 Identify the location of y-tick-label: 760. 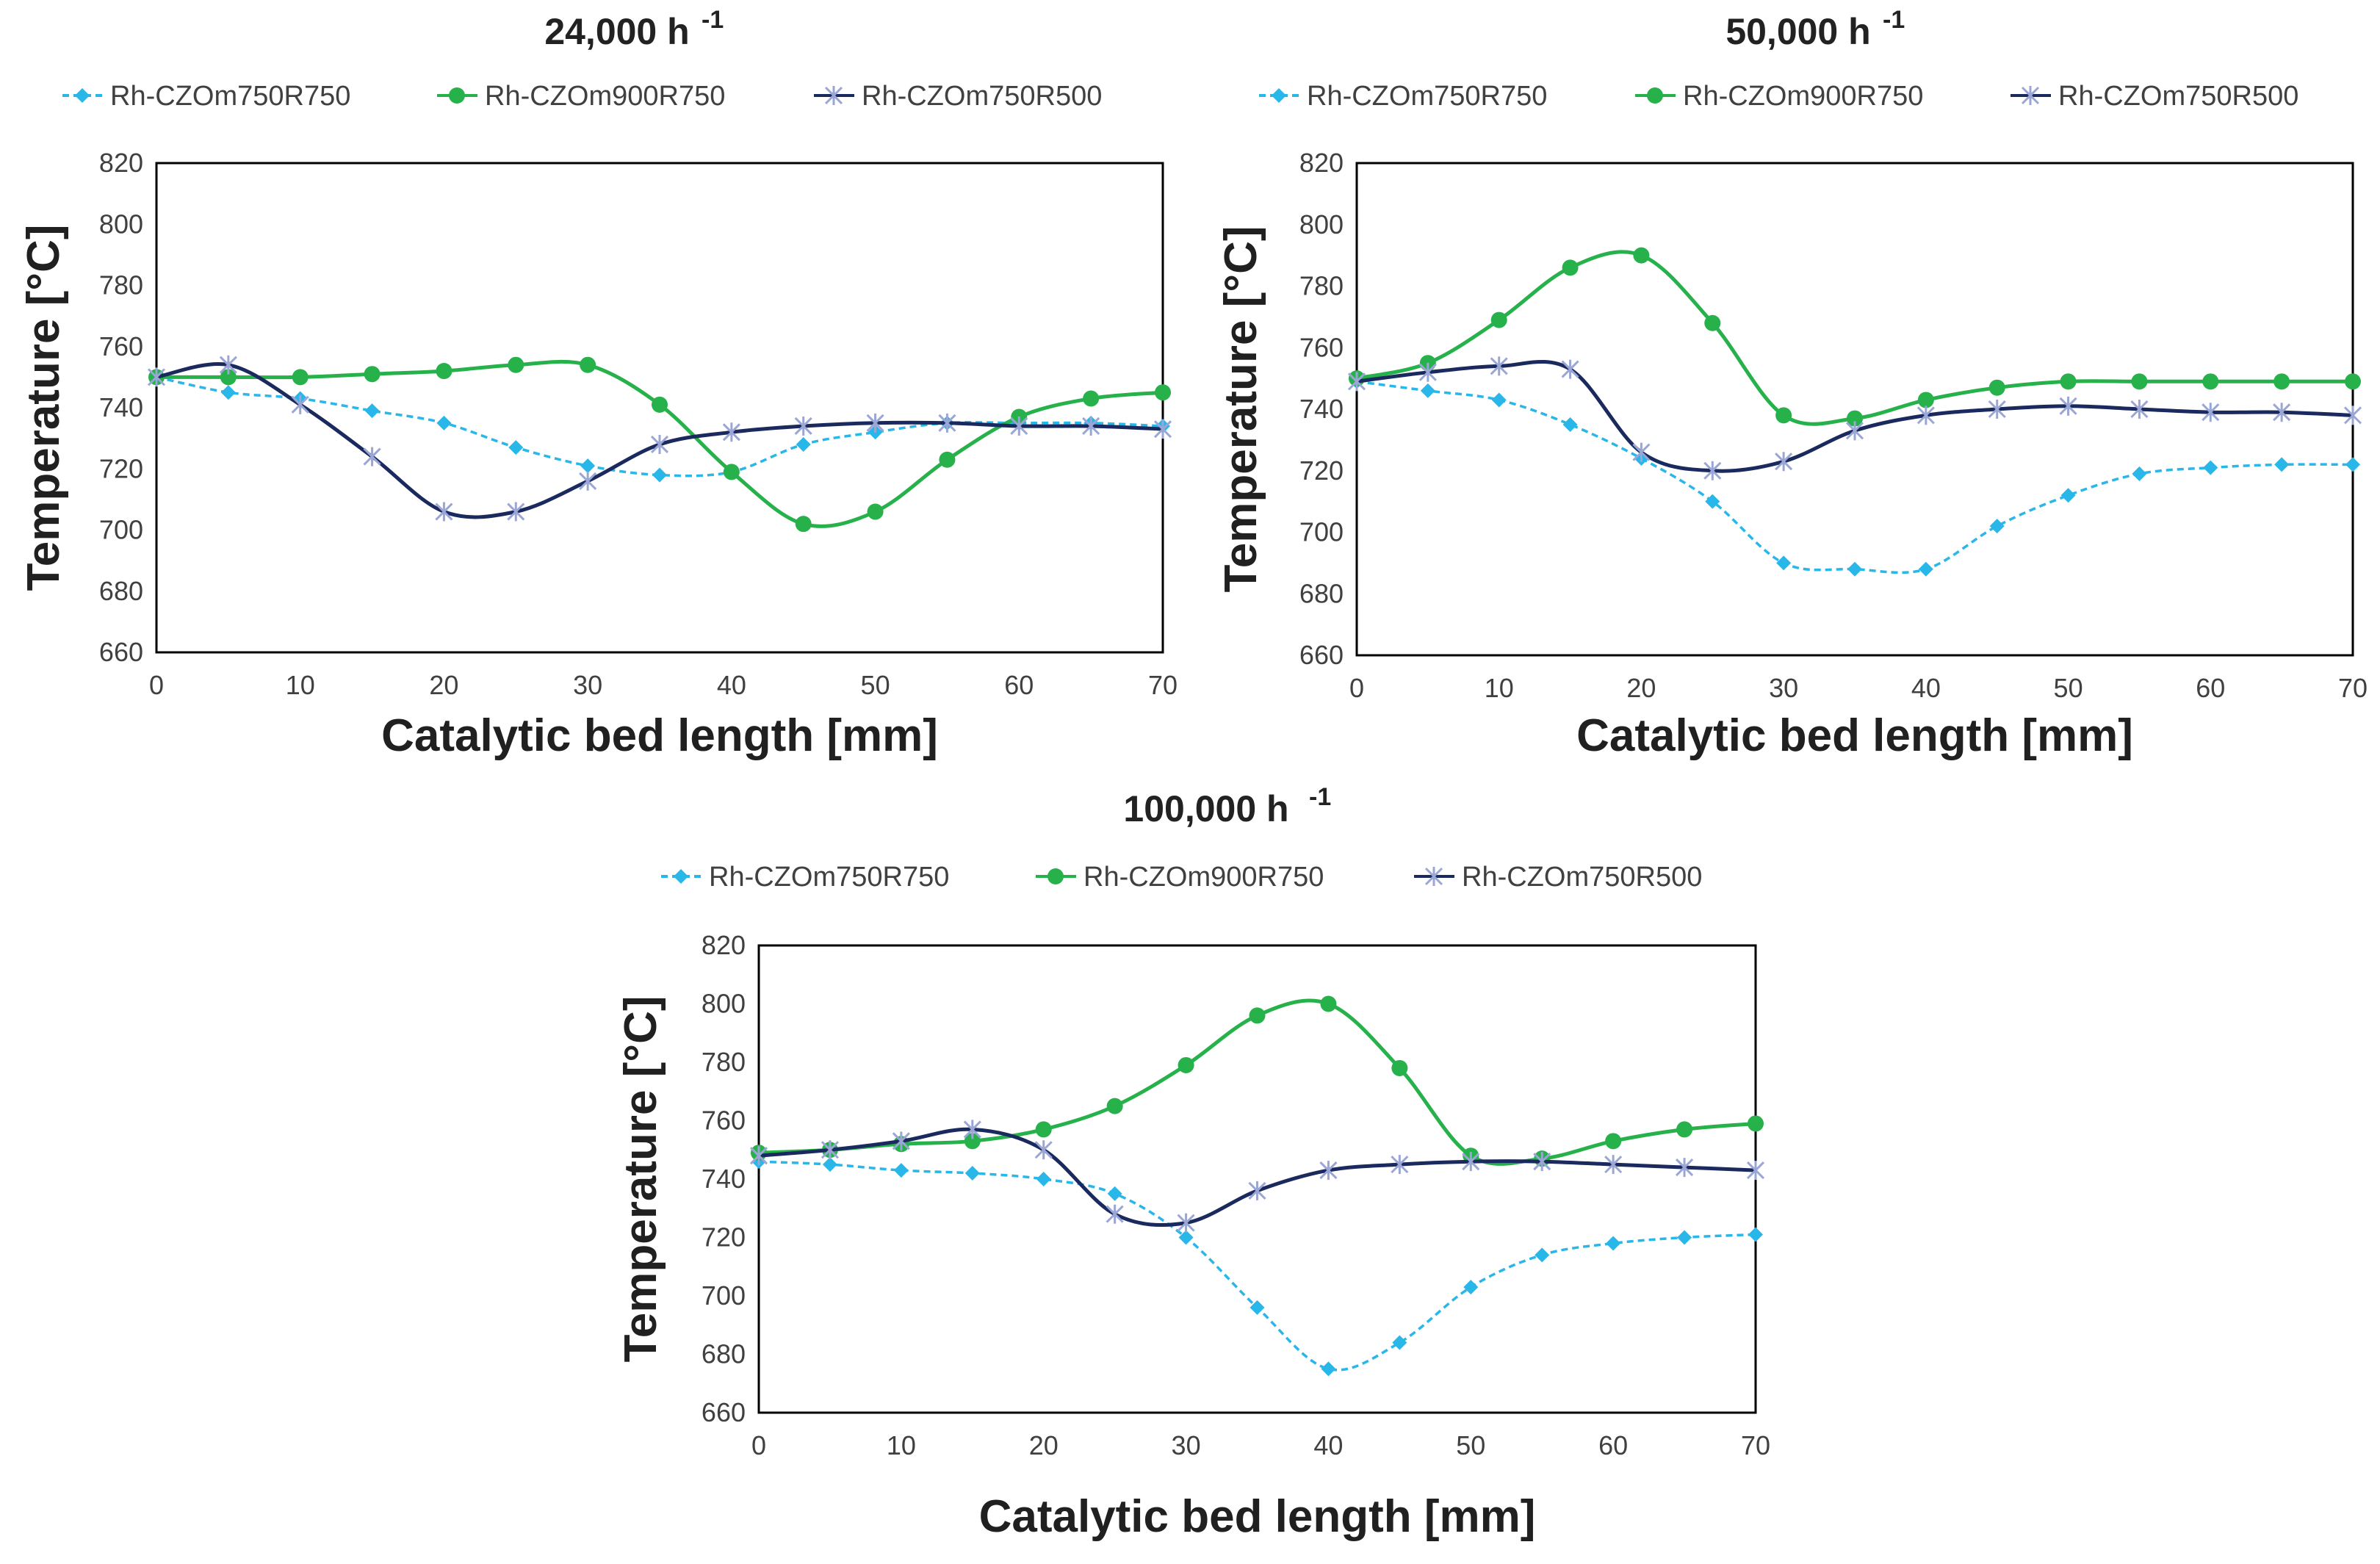
(121, 346).